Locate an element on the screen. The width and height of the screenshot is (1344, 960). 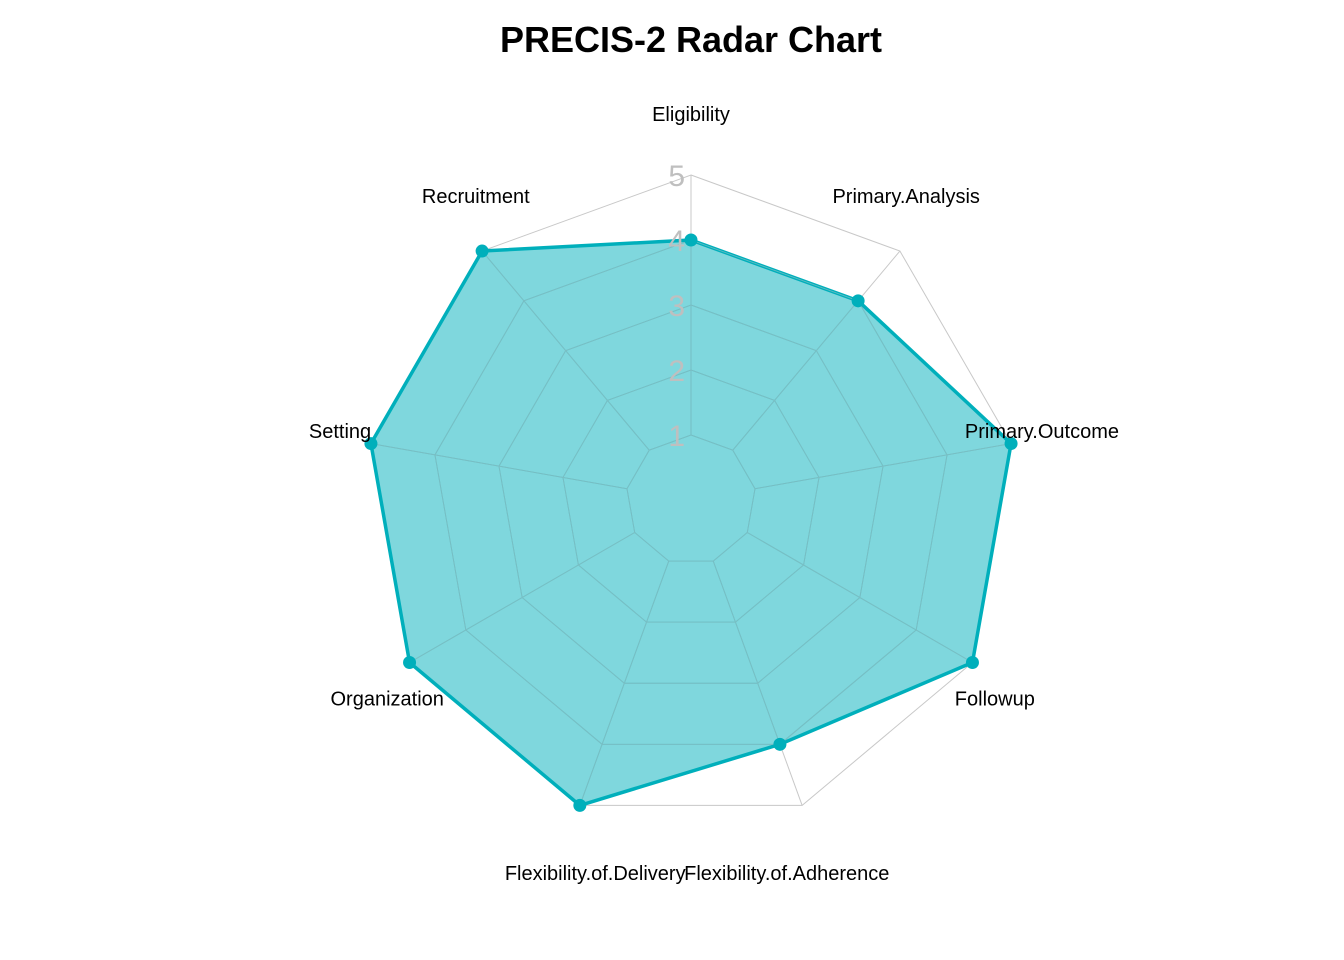
data-point-organization is located at coordinates (410, 662).